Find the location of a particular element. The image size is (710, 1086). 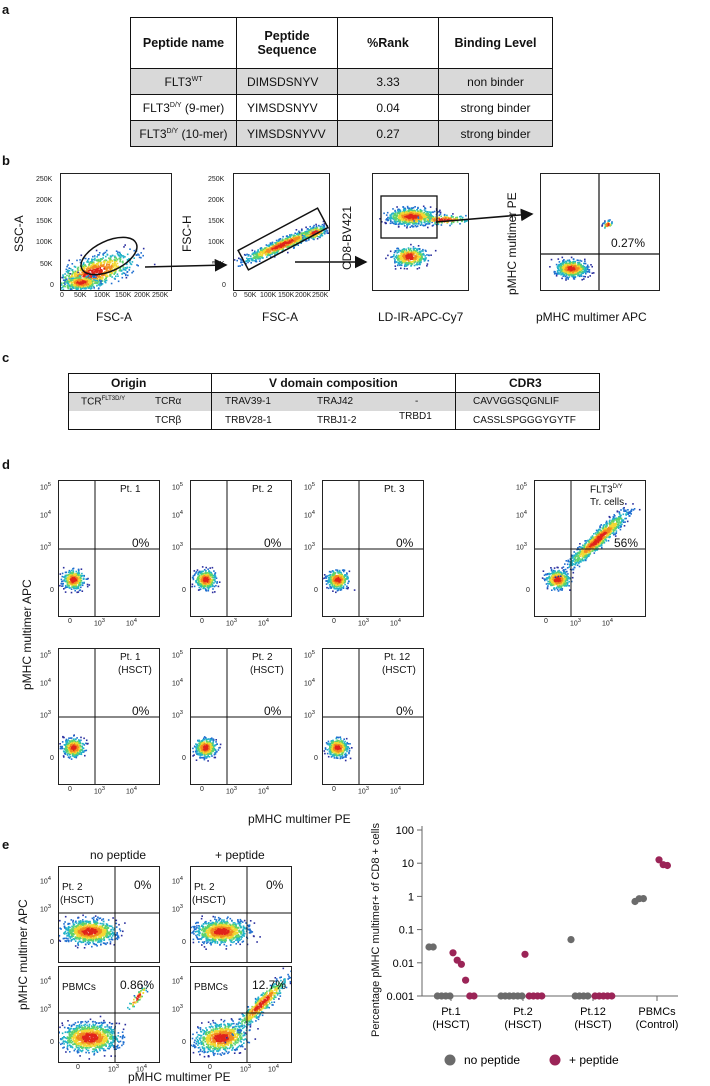

x-tick-label: PBMCs is located at coordinates (657, 1012).